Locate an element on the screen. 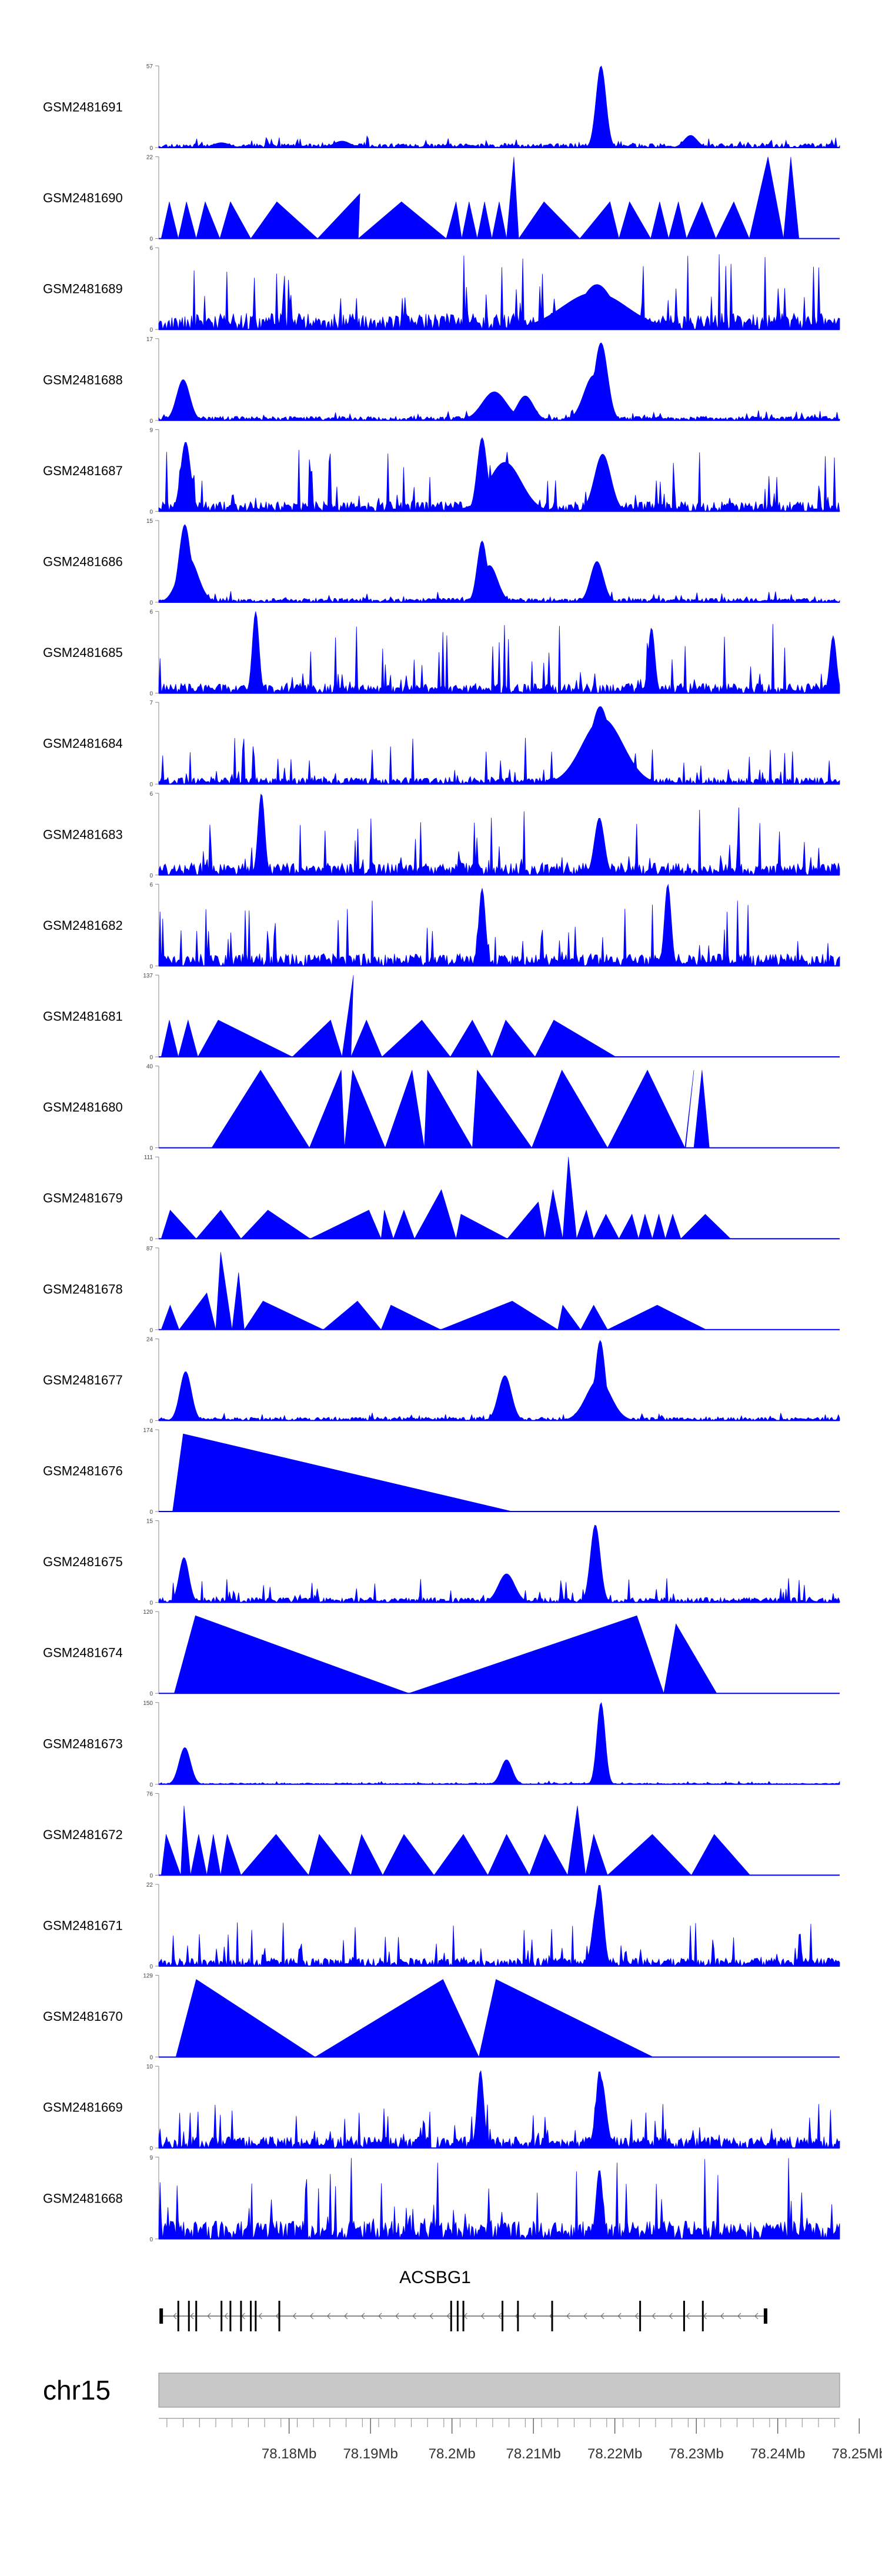 The height and width of the screenshot is (2576, 882). track-label: GSM2481671 is located at coordinates (83, 1925).